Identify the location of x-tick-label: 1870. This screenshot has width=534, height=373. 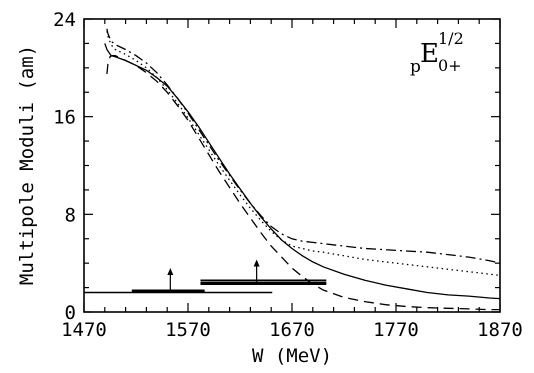
(500, 330).